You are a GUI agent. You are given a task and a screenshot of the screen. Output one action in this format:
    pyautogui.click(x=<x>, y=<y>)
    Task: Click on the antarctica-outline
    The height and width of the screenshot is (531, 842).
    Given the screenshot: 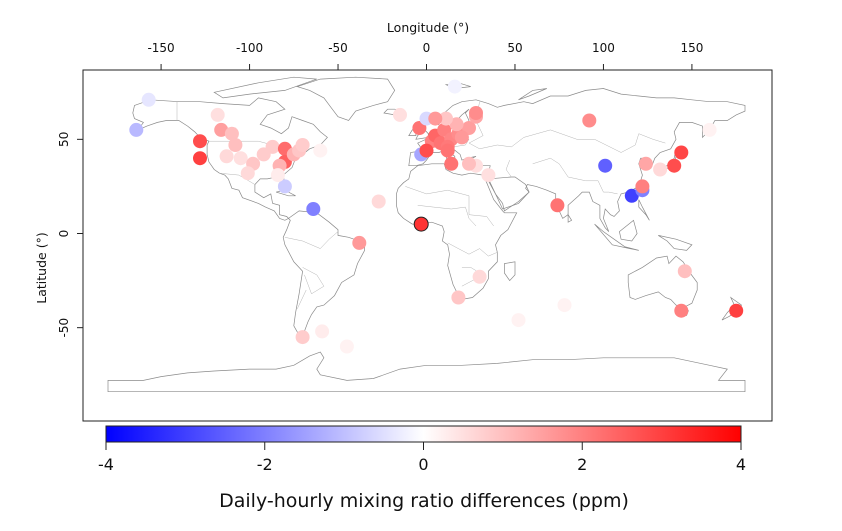 What is the action you would take?
    pyautogui.click(x=426, y=372)
    